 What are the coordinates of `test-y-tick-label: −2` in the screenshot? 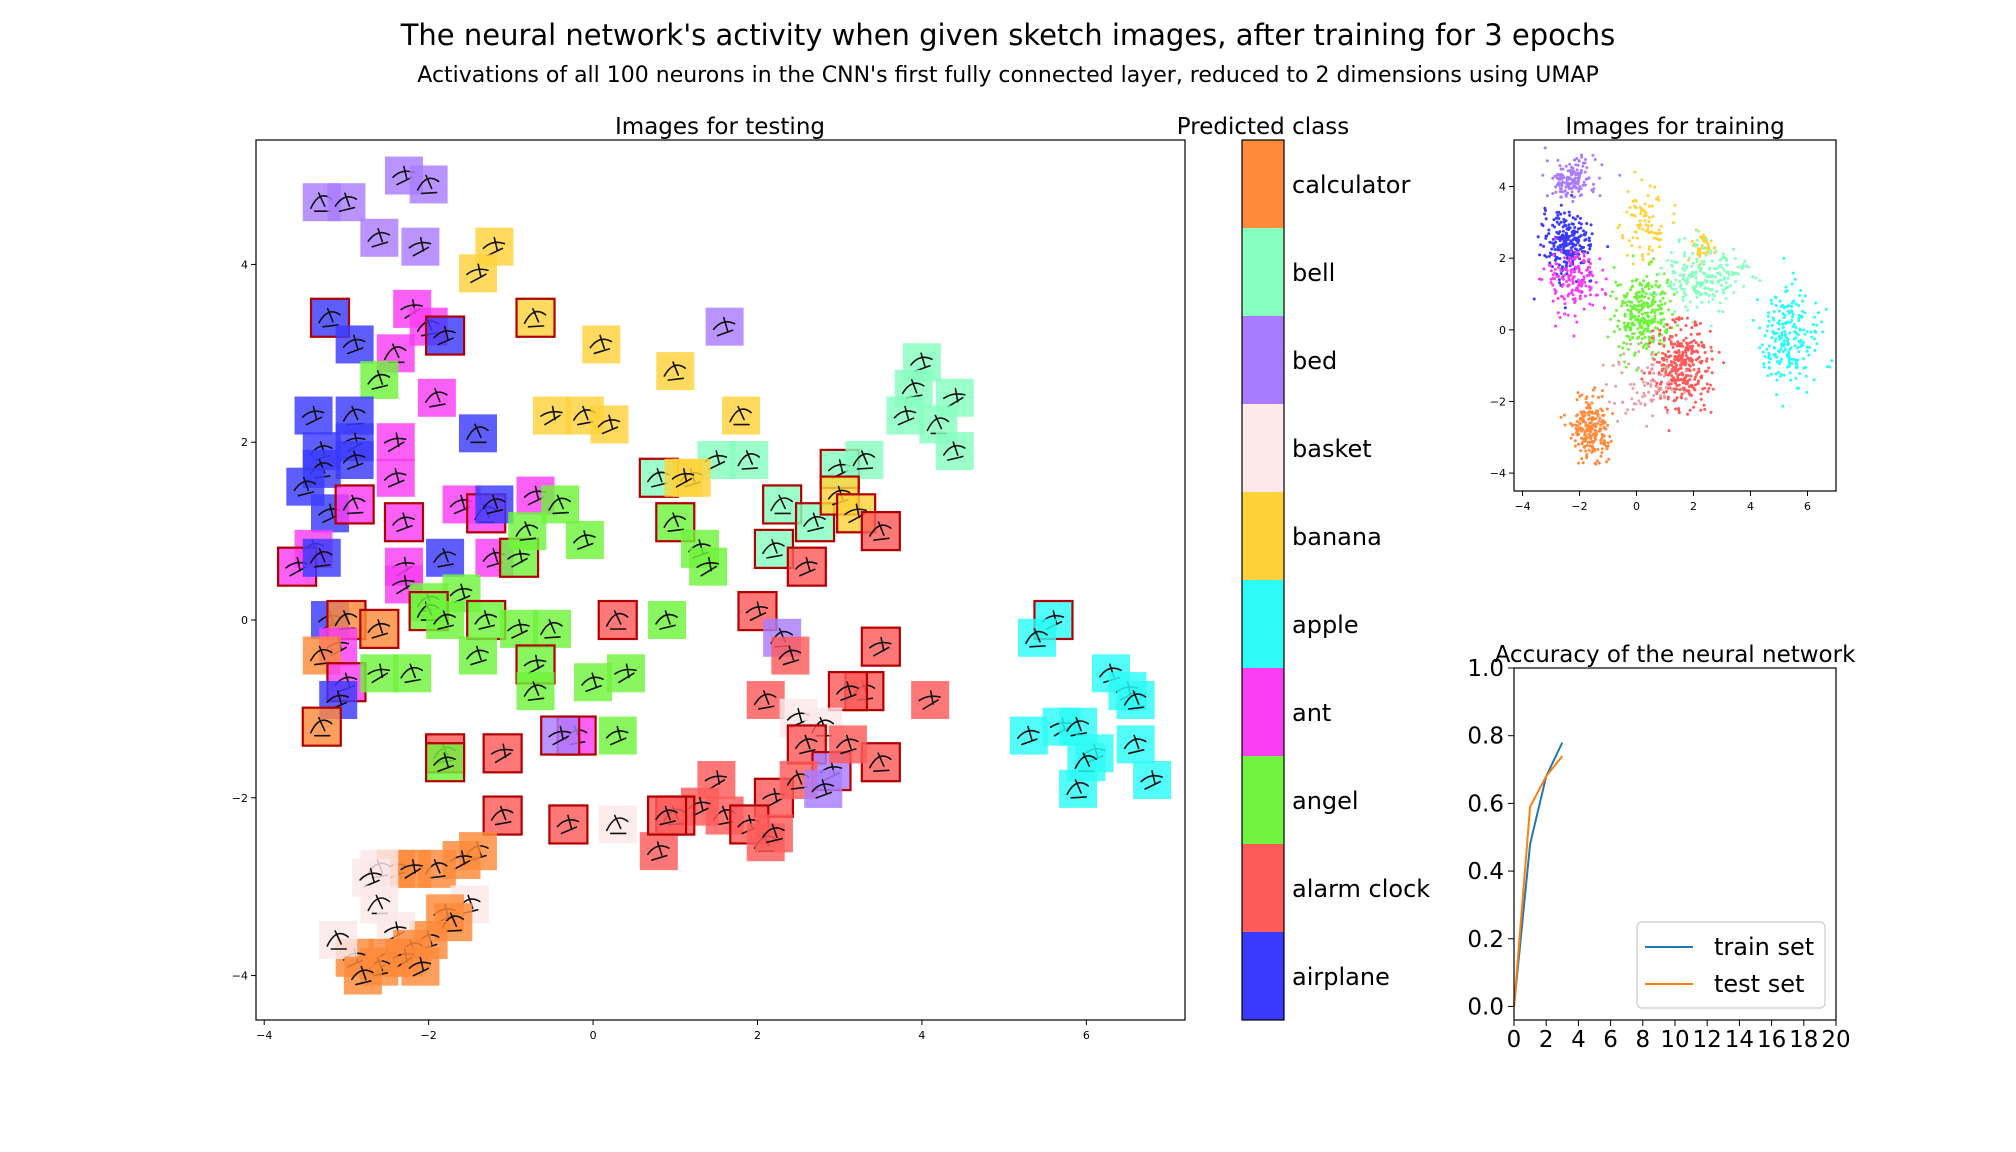 It's located at (240, 798).